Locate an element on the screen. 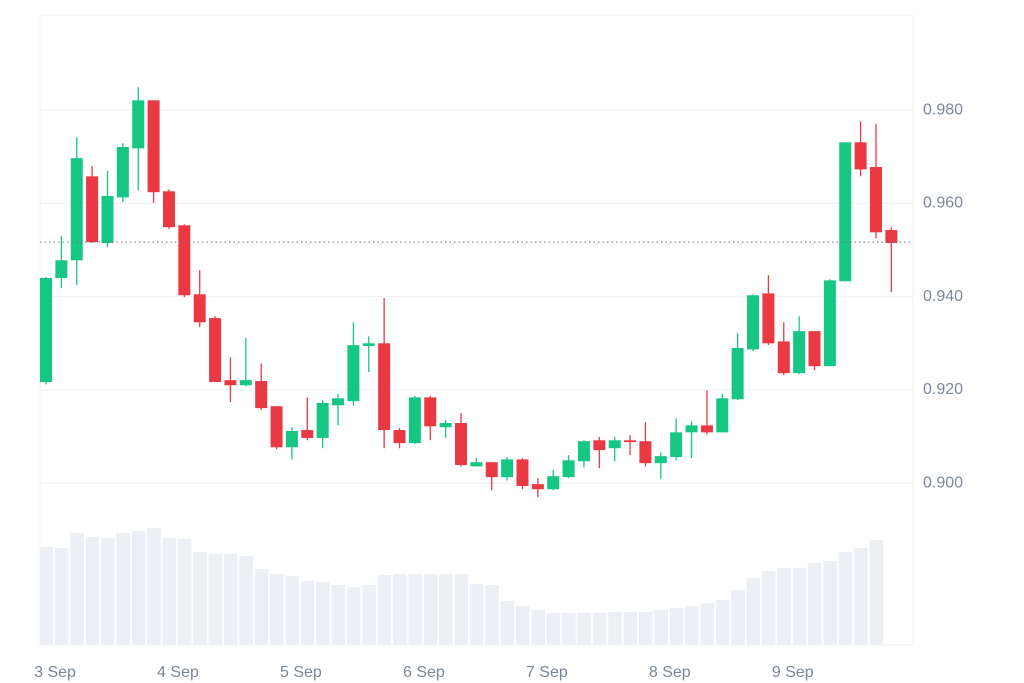  x-tick-label: 4 Sep is located at coordinates (178, 672).